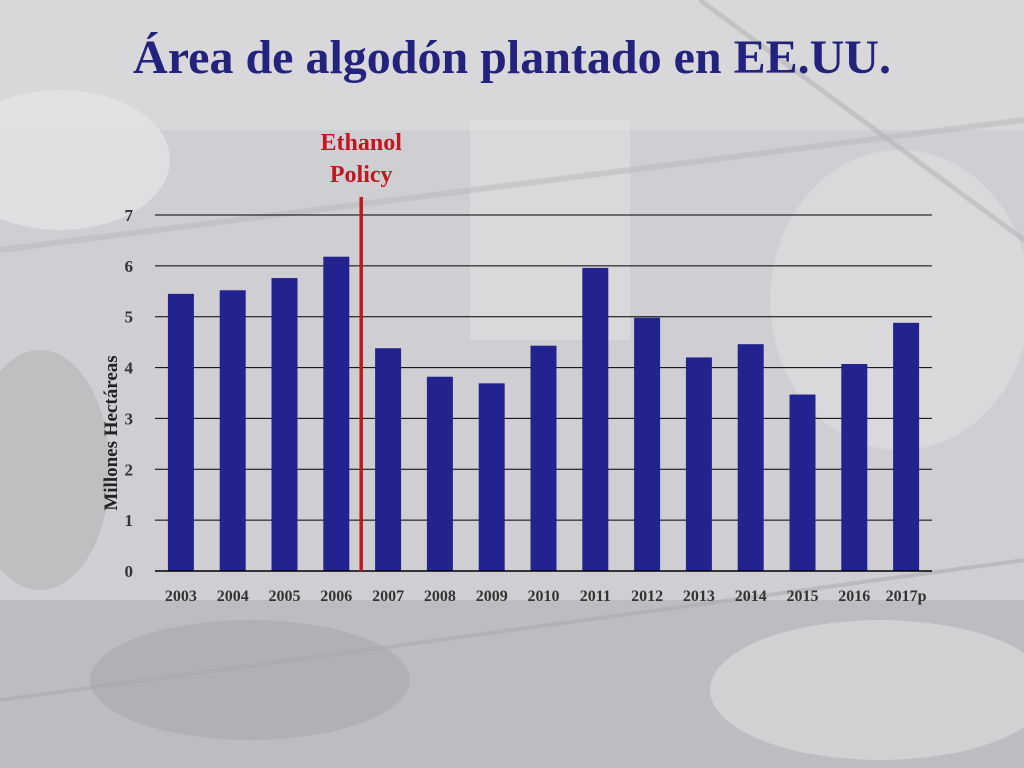 The image size is (1024, 768). Describe the element at coordinates (129, 368) in the screenshot. I see `y-tick-label: 4` at that location.